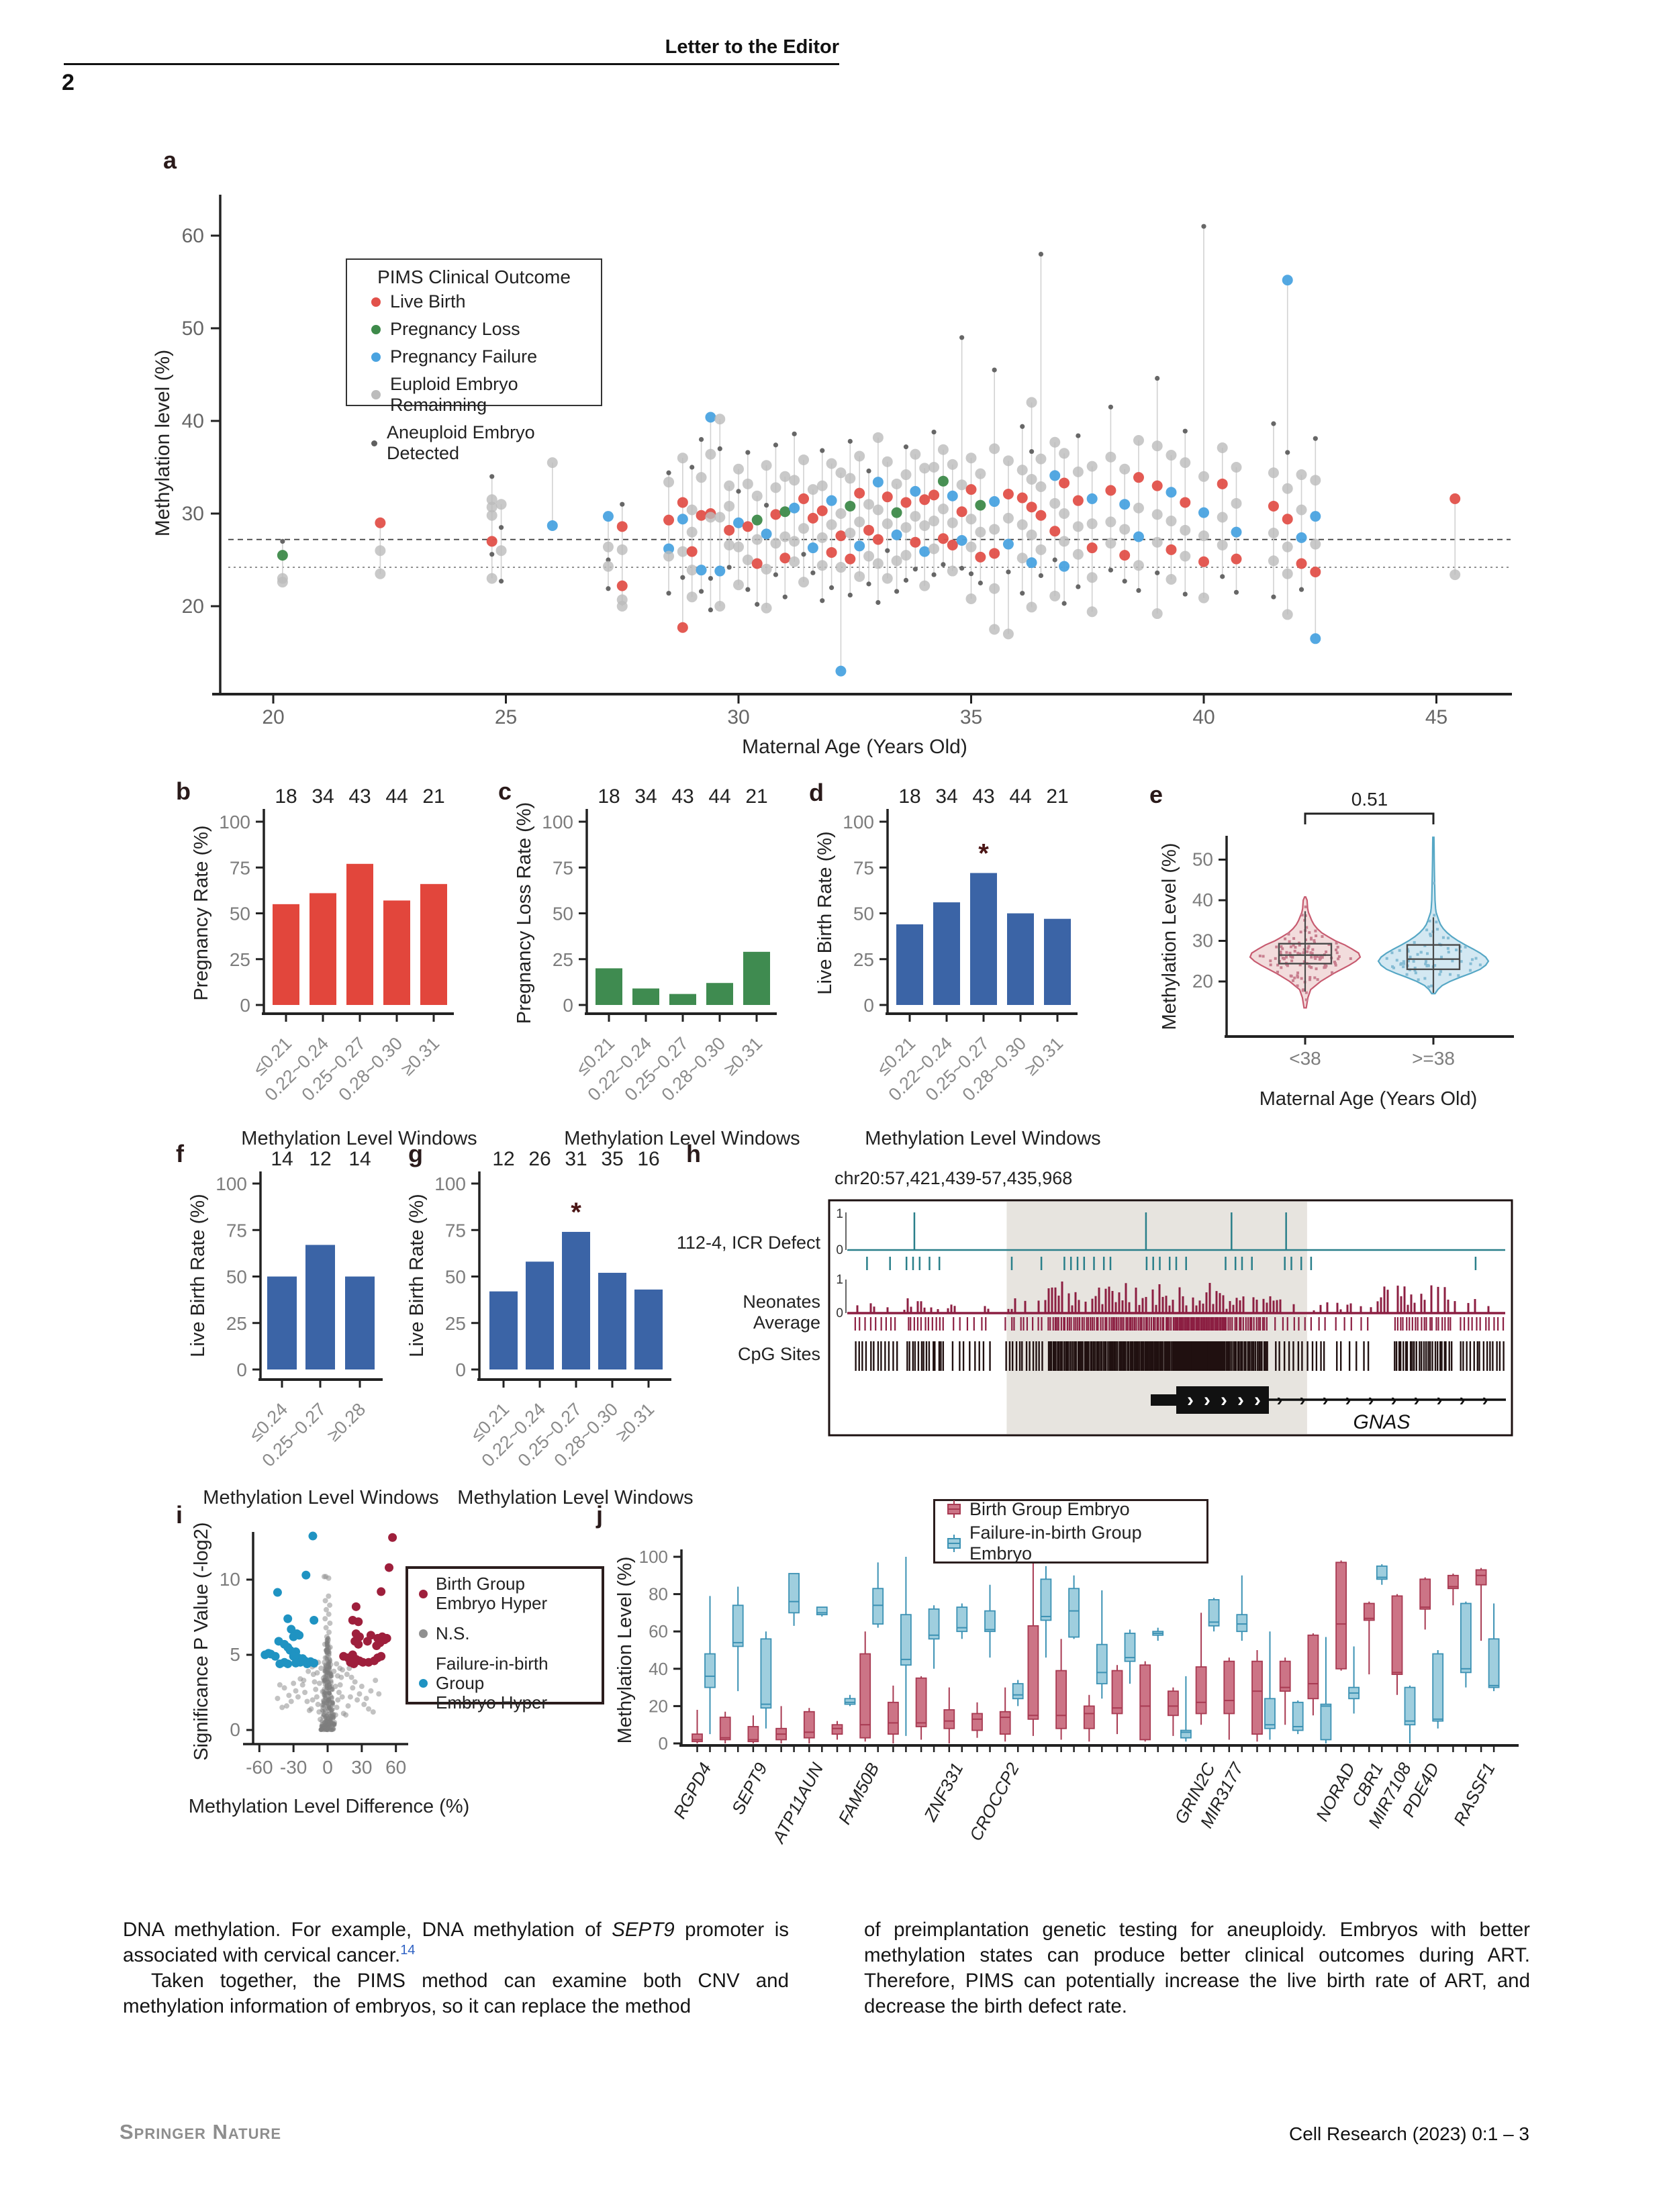 This screenshot has height=2212, width=1665. I want to click on header-rule, so click(451, 64).